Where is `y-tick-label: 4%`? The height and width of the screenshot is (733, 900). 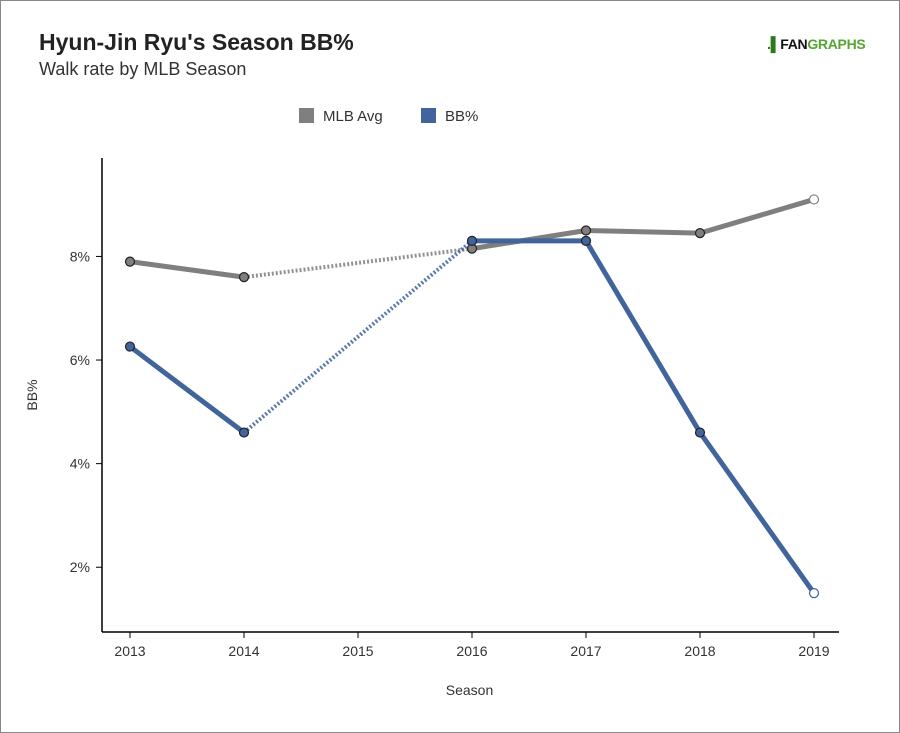 y-tick-label: 4% is located at coordinates (80, 464).